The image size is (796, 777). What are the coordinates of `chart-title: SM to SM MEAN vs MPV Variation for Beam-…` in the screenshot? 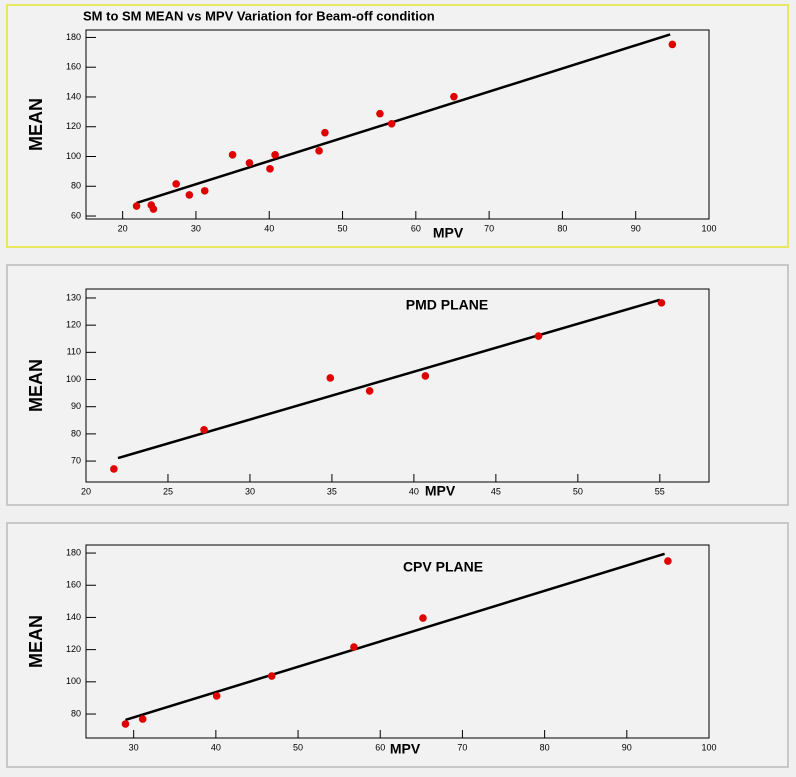 It's located at (259, 15).